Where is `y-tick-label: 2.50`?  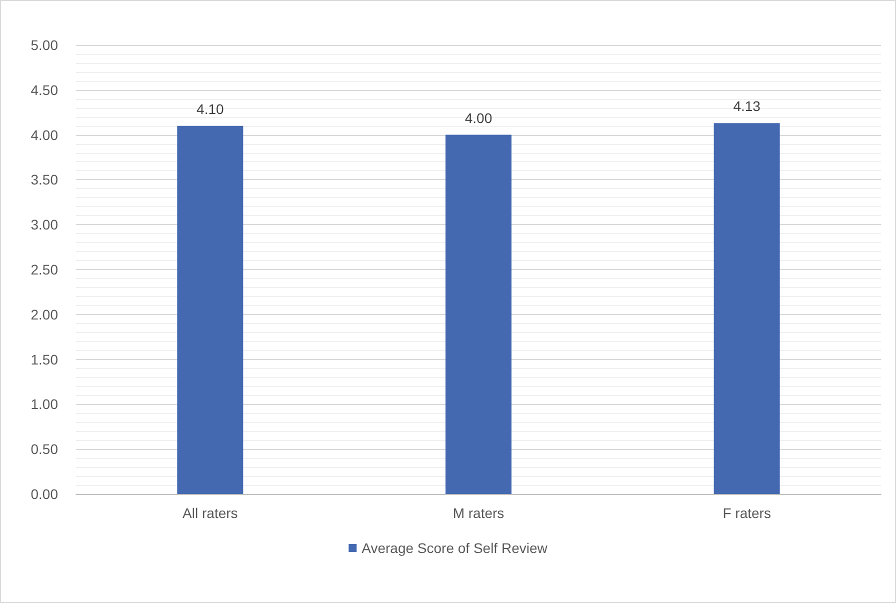 y-tick-label: 2.50 is located at coordinates (44, 270).